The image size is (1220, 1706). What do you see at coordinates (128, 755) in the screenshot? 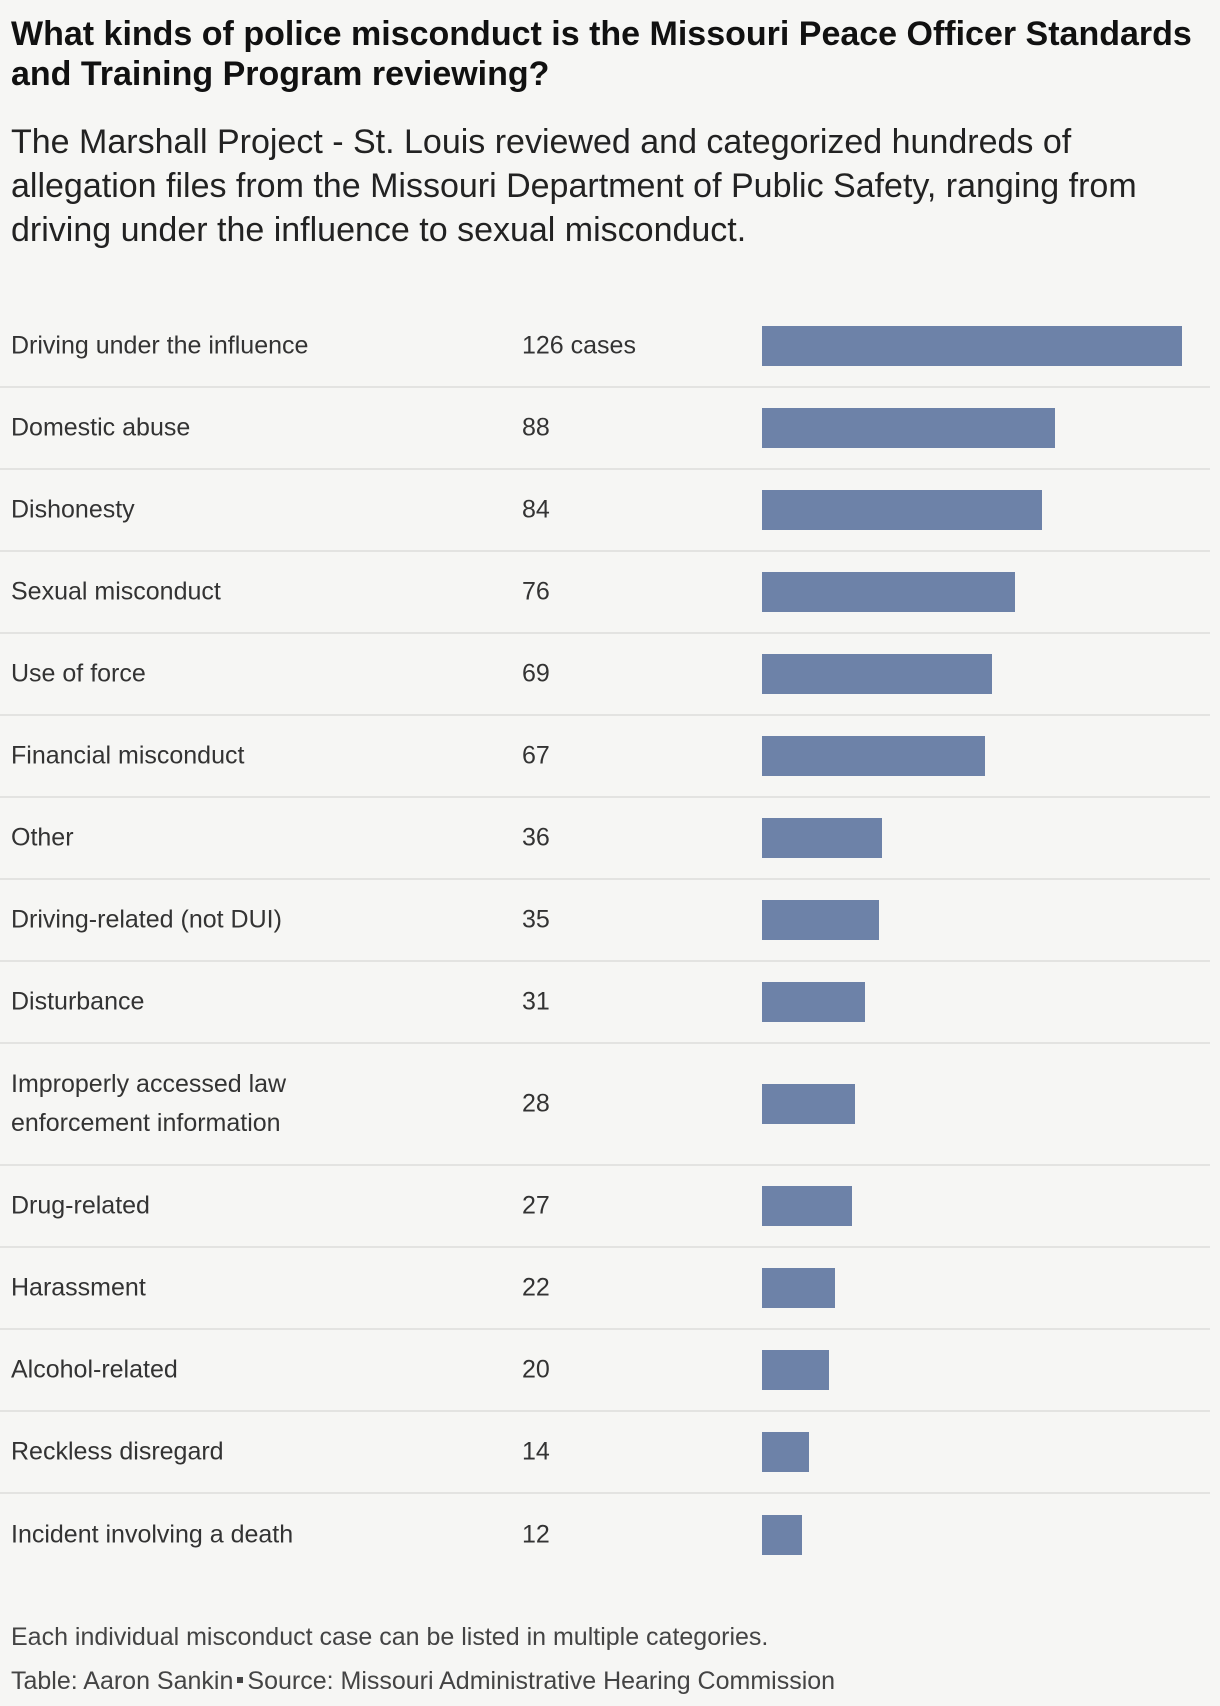
I see `category-label: Financial misconduct` at bounding box center [128, 755].